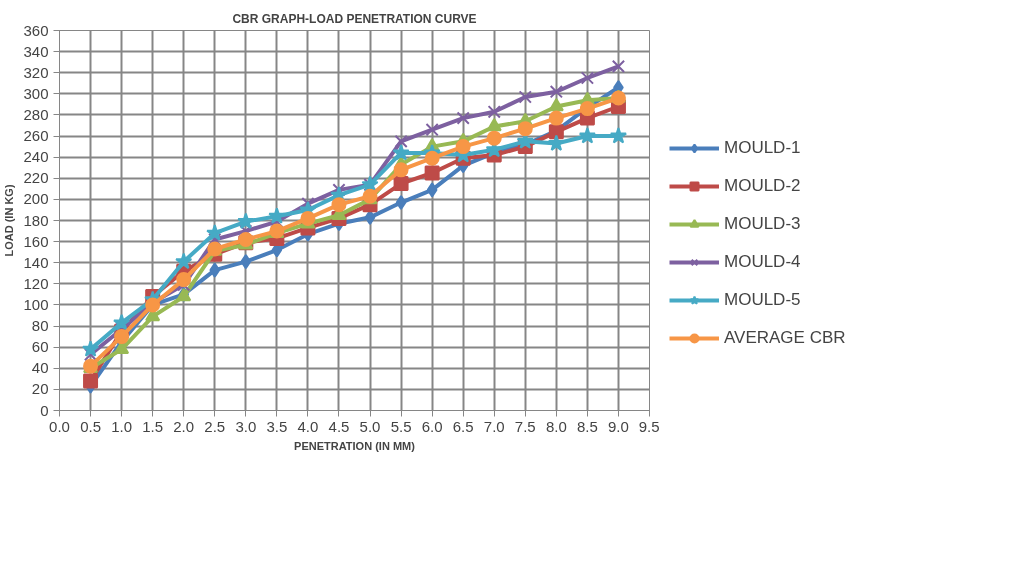 This screenshot has height=586, width=1010. Describe the element at coordinates (649, 426) in the screenshot. I see `x-tick-label: 9.5` at that location.